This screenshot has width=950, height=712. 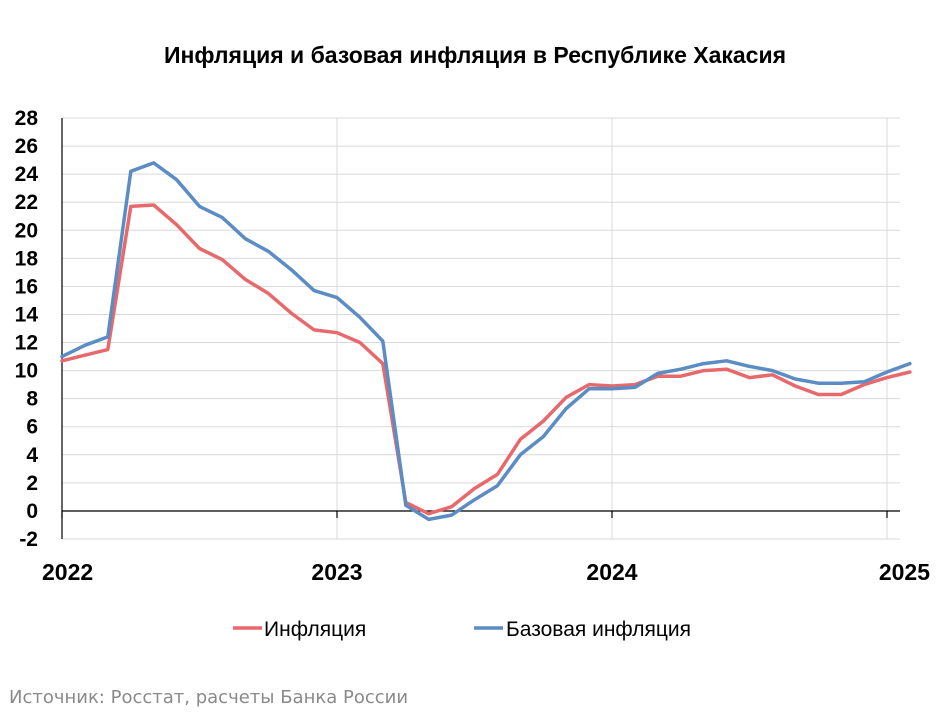 I want to click on y-tick-label: 6, so click(x=32, y=427).